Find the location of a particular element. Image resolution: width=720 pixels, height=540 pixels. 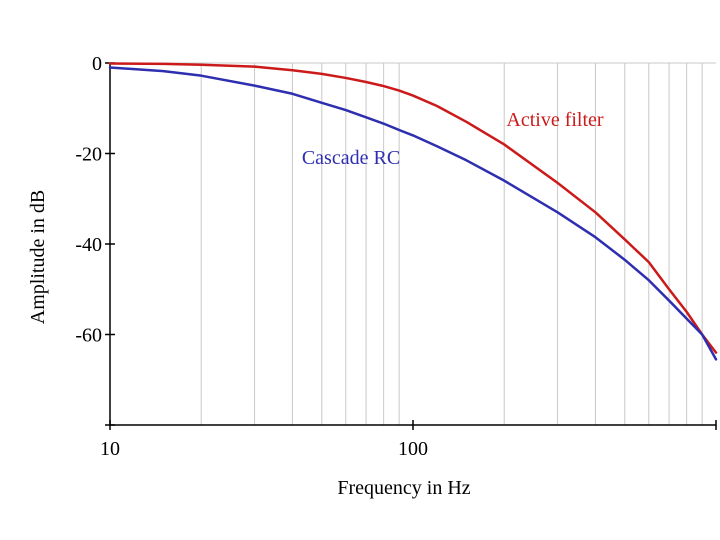

x-tick-label-1: 100 is located at coordinates (413, 449).